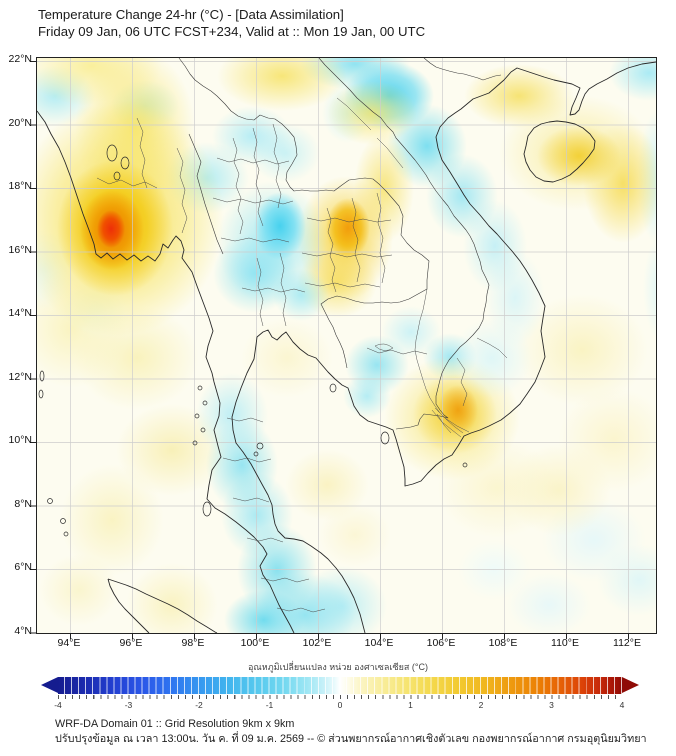 This screenshot has width=676, height=756. Describe the element at coordinates (193, 643) in the screenshot. I see `lon-tick-label: 98°E` at that location.